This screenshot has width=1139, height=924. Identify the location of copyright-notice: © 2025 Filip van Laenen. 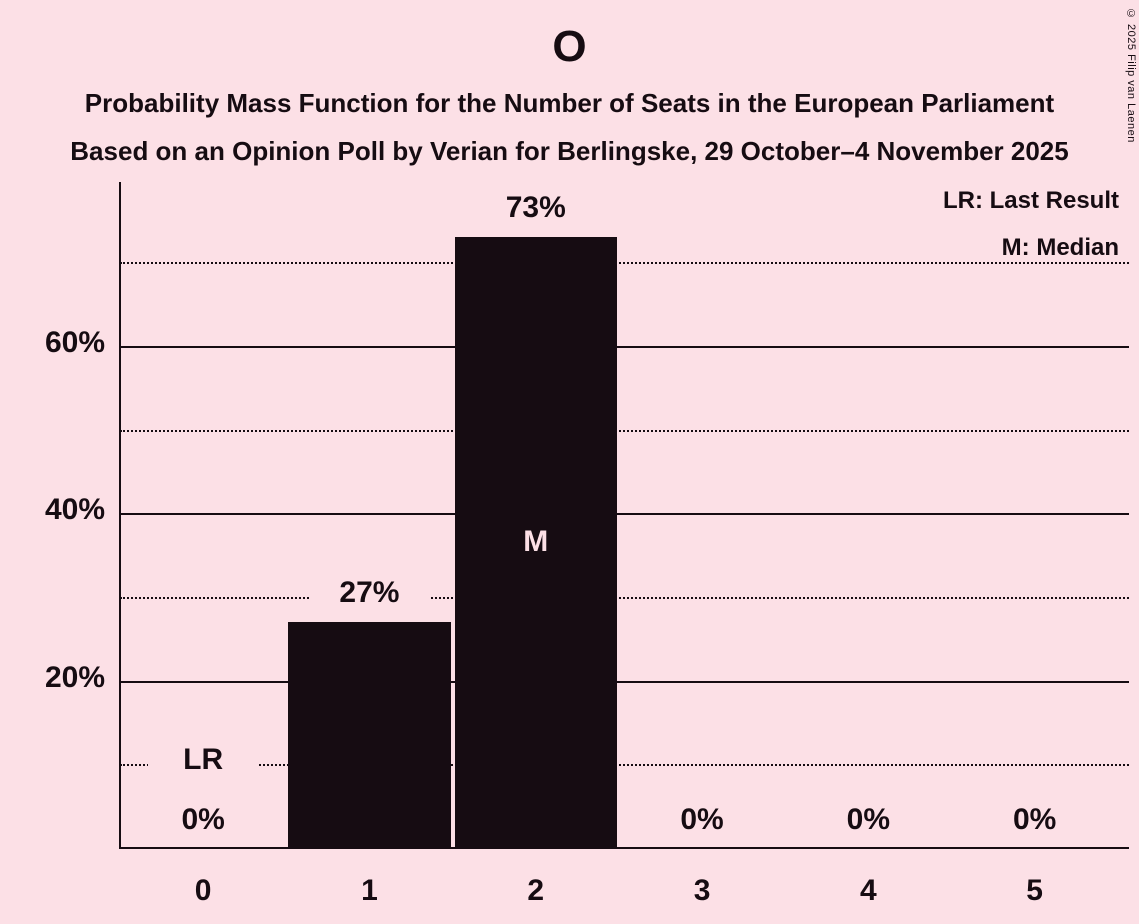
(1131, 75).